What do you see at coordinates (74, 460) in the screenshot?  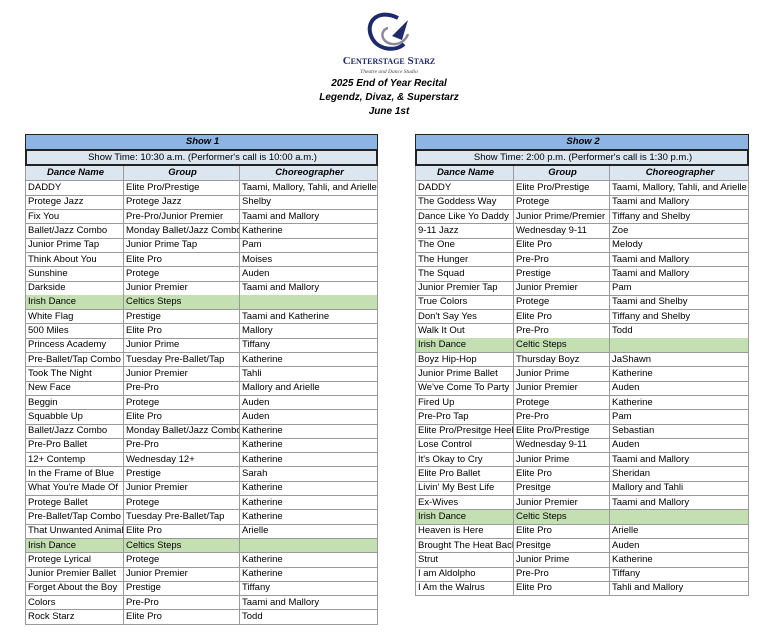 I see `table-cell: 12+ Contemp` at bounding box center [74, 460].